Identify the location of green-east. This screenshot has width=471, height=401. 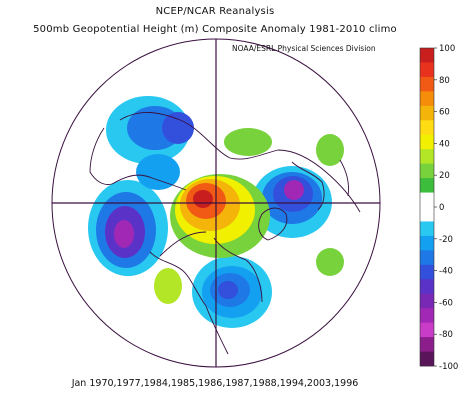
(330, 150).